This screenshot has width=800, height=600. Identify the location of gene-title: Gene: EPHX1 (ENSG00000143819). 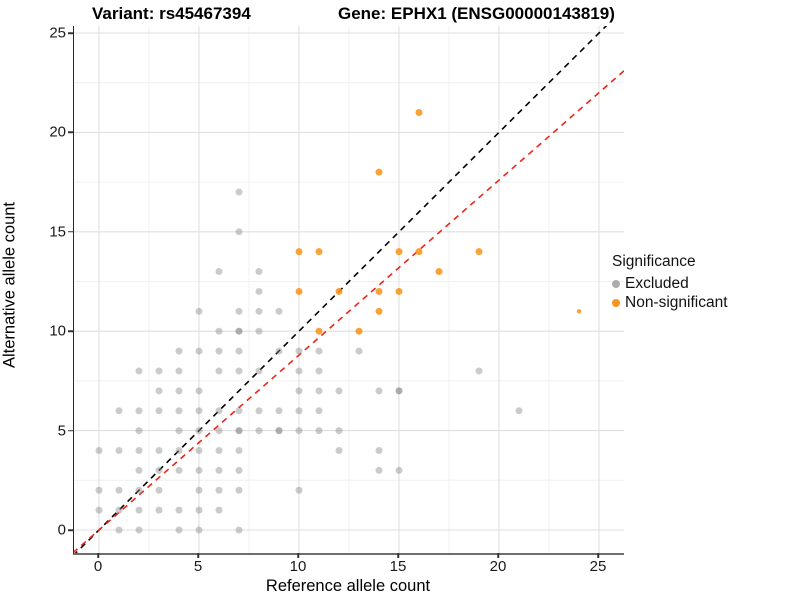
(476, 13).